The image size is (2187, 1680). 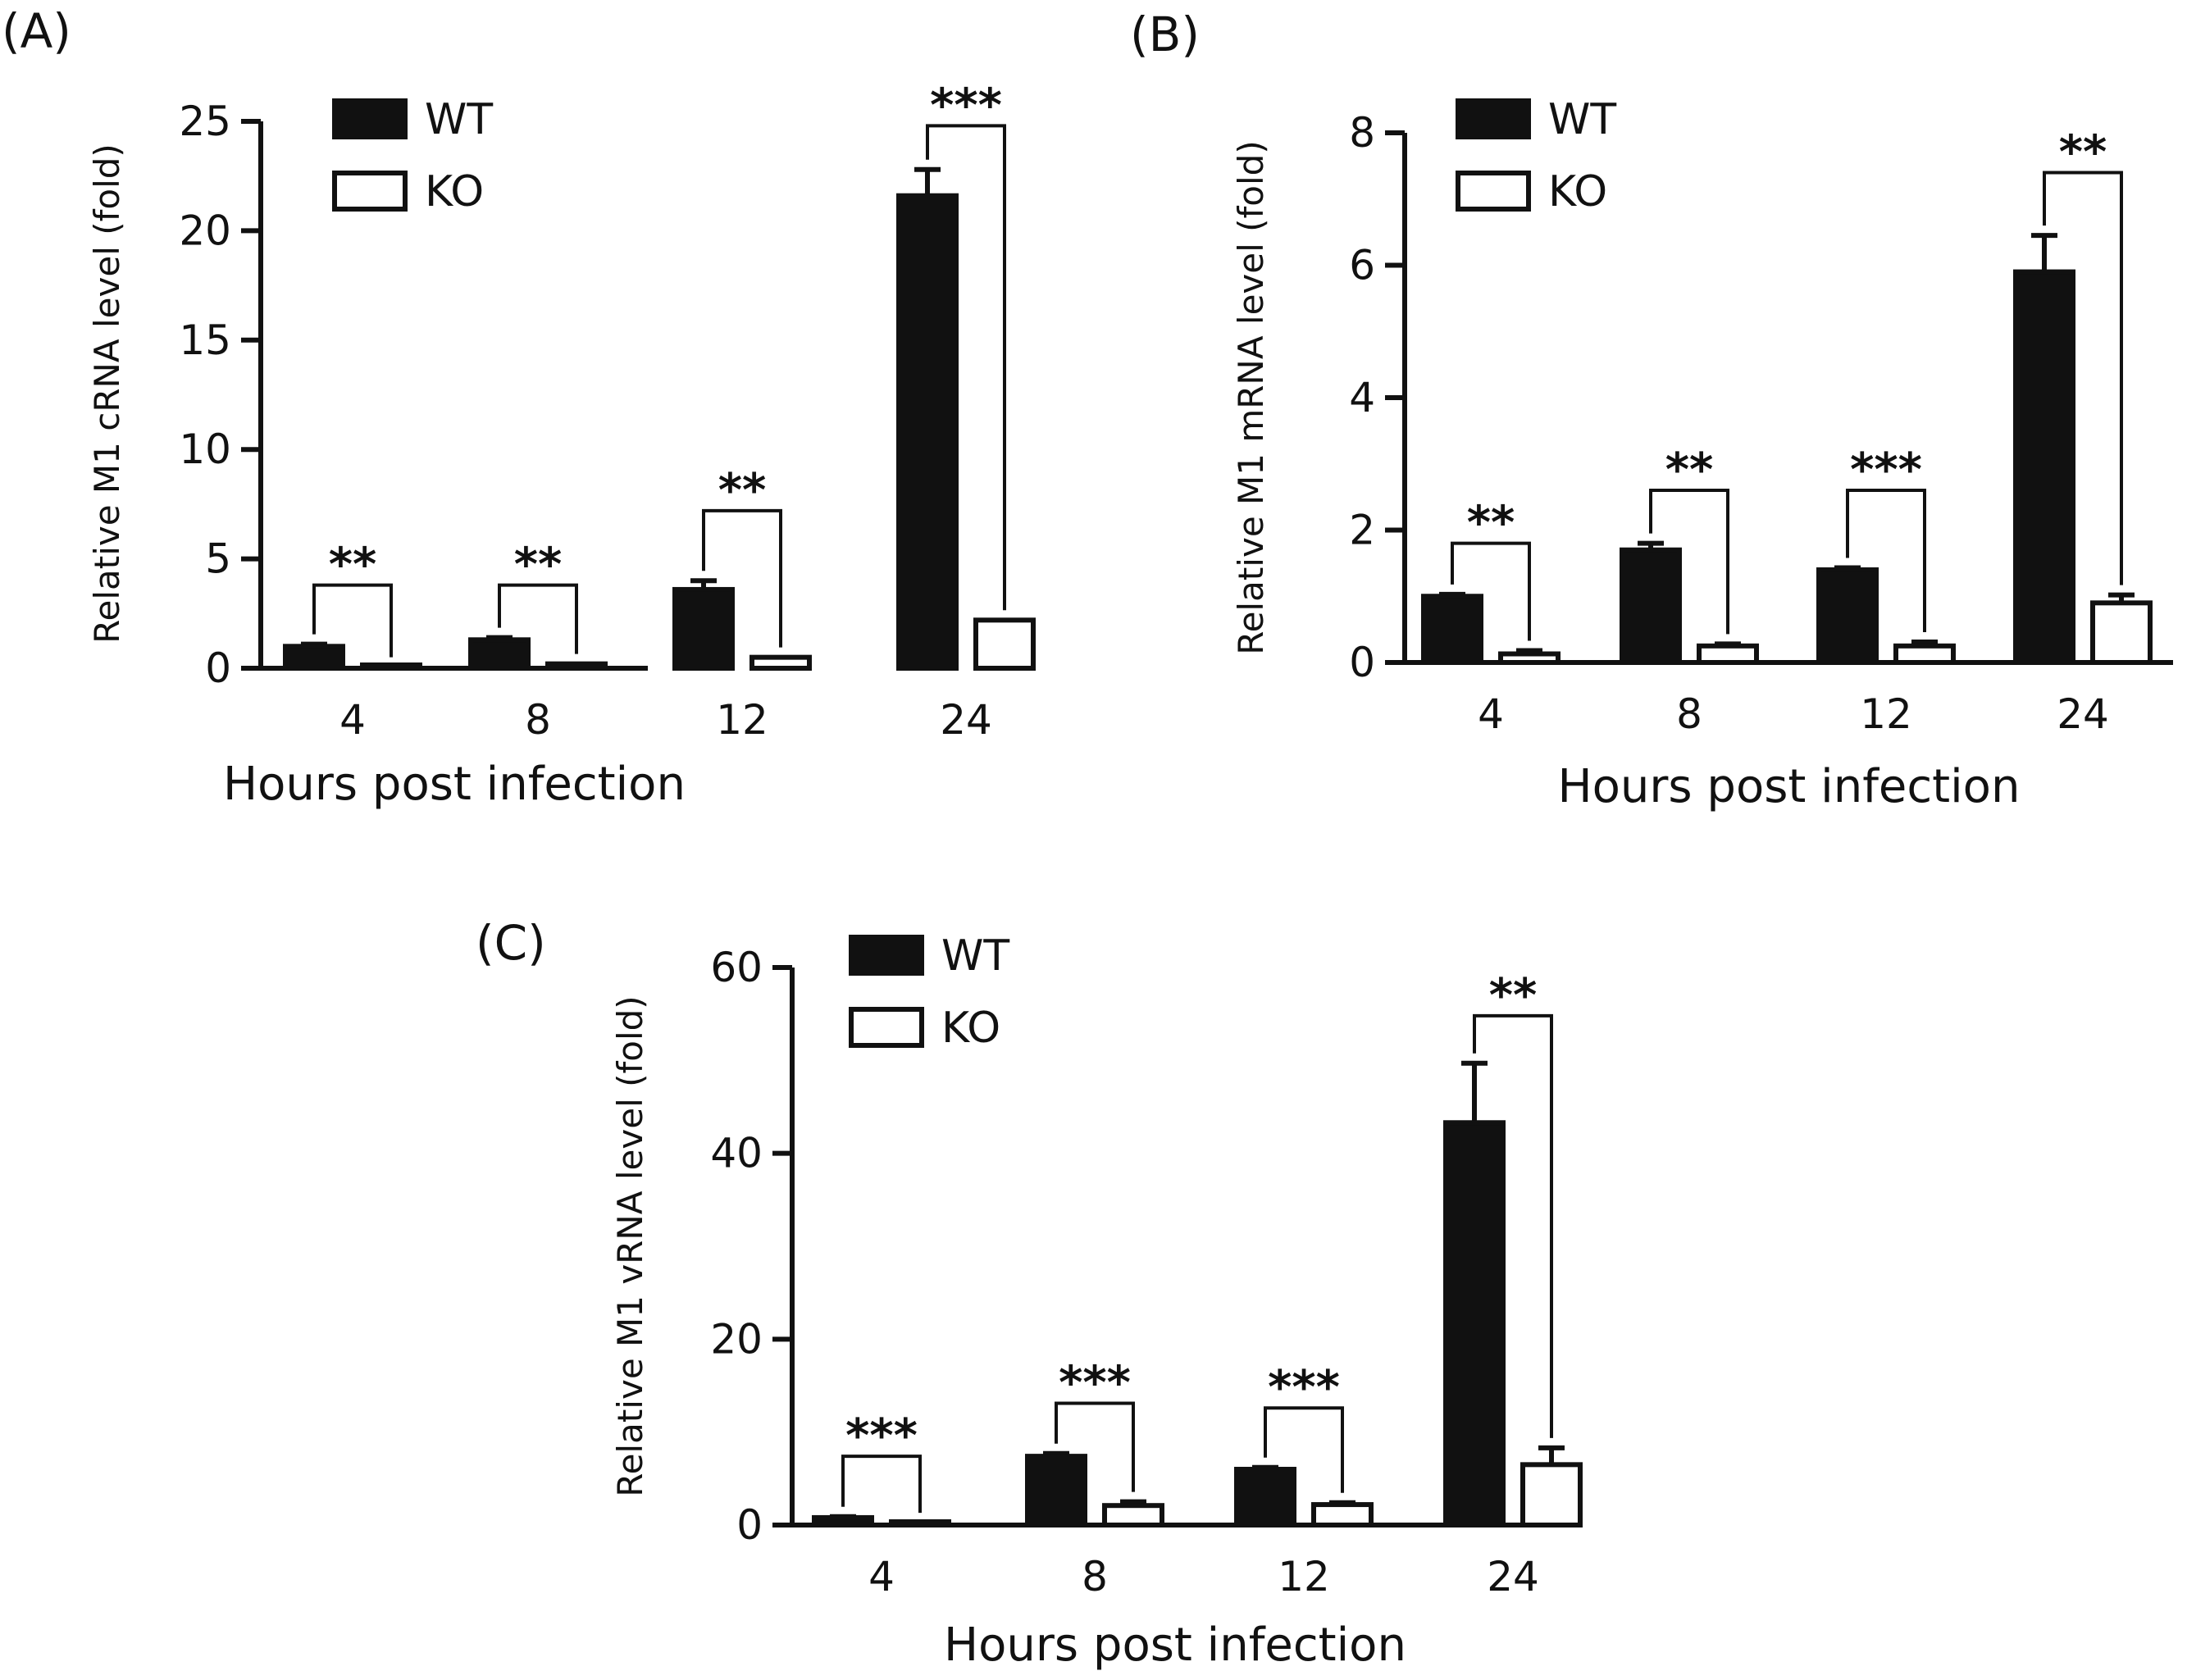 I want to click on y-tick-label: 15, so click(x=205, y=340).